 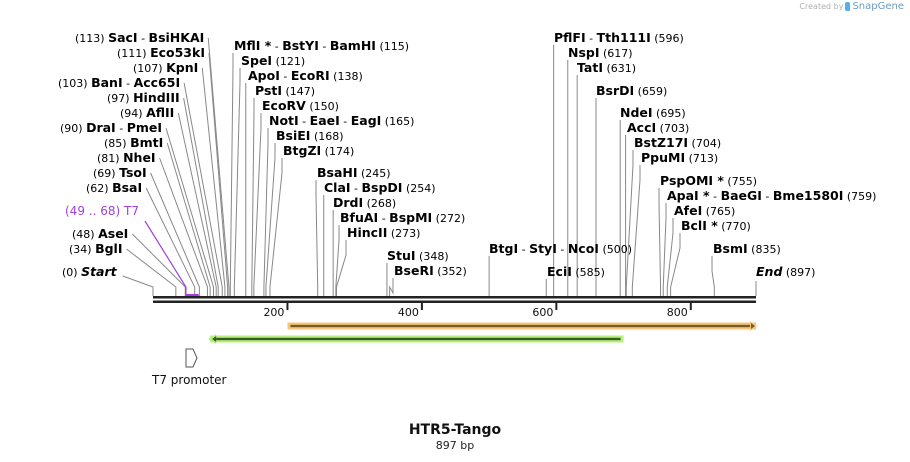 I want to click on enzyme-name: NcoI, so click(x=583, y=248).